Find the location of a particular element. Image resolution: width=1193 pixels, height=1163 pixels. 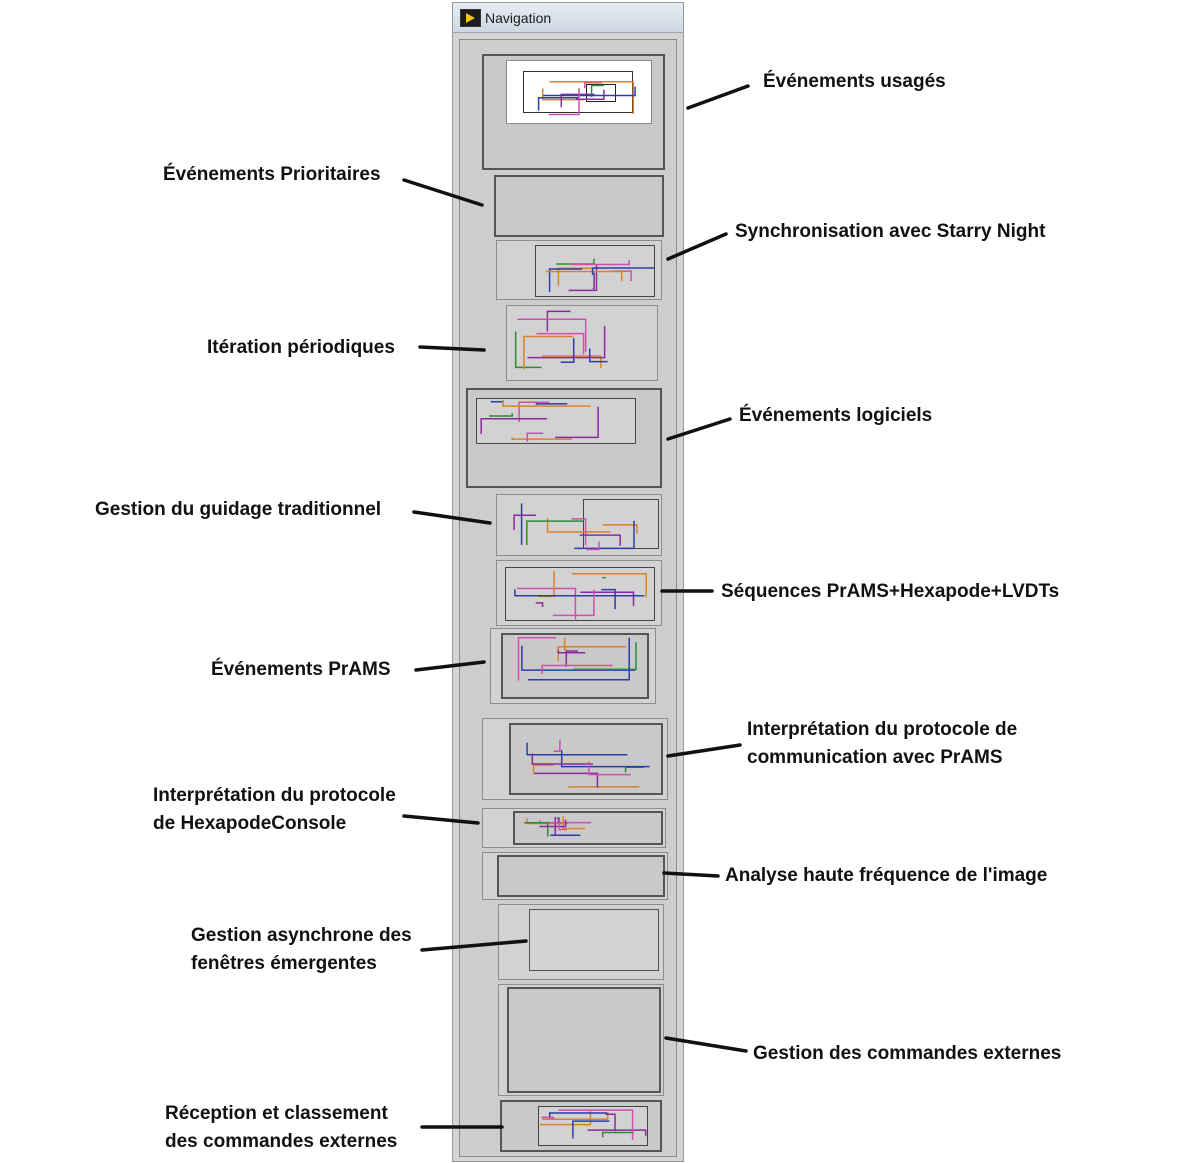

leader-evenements-prioritaires is located at coordinates (443, 192).